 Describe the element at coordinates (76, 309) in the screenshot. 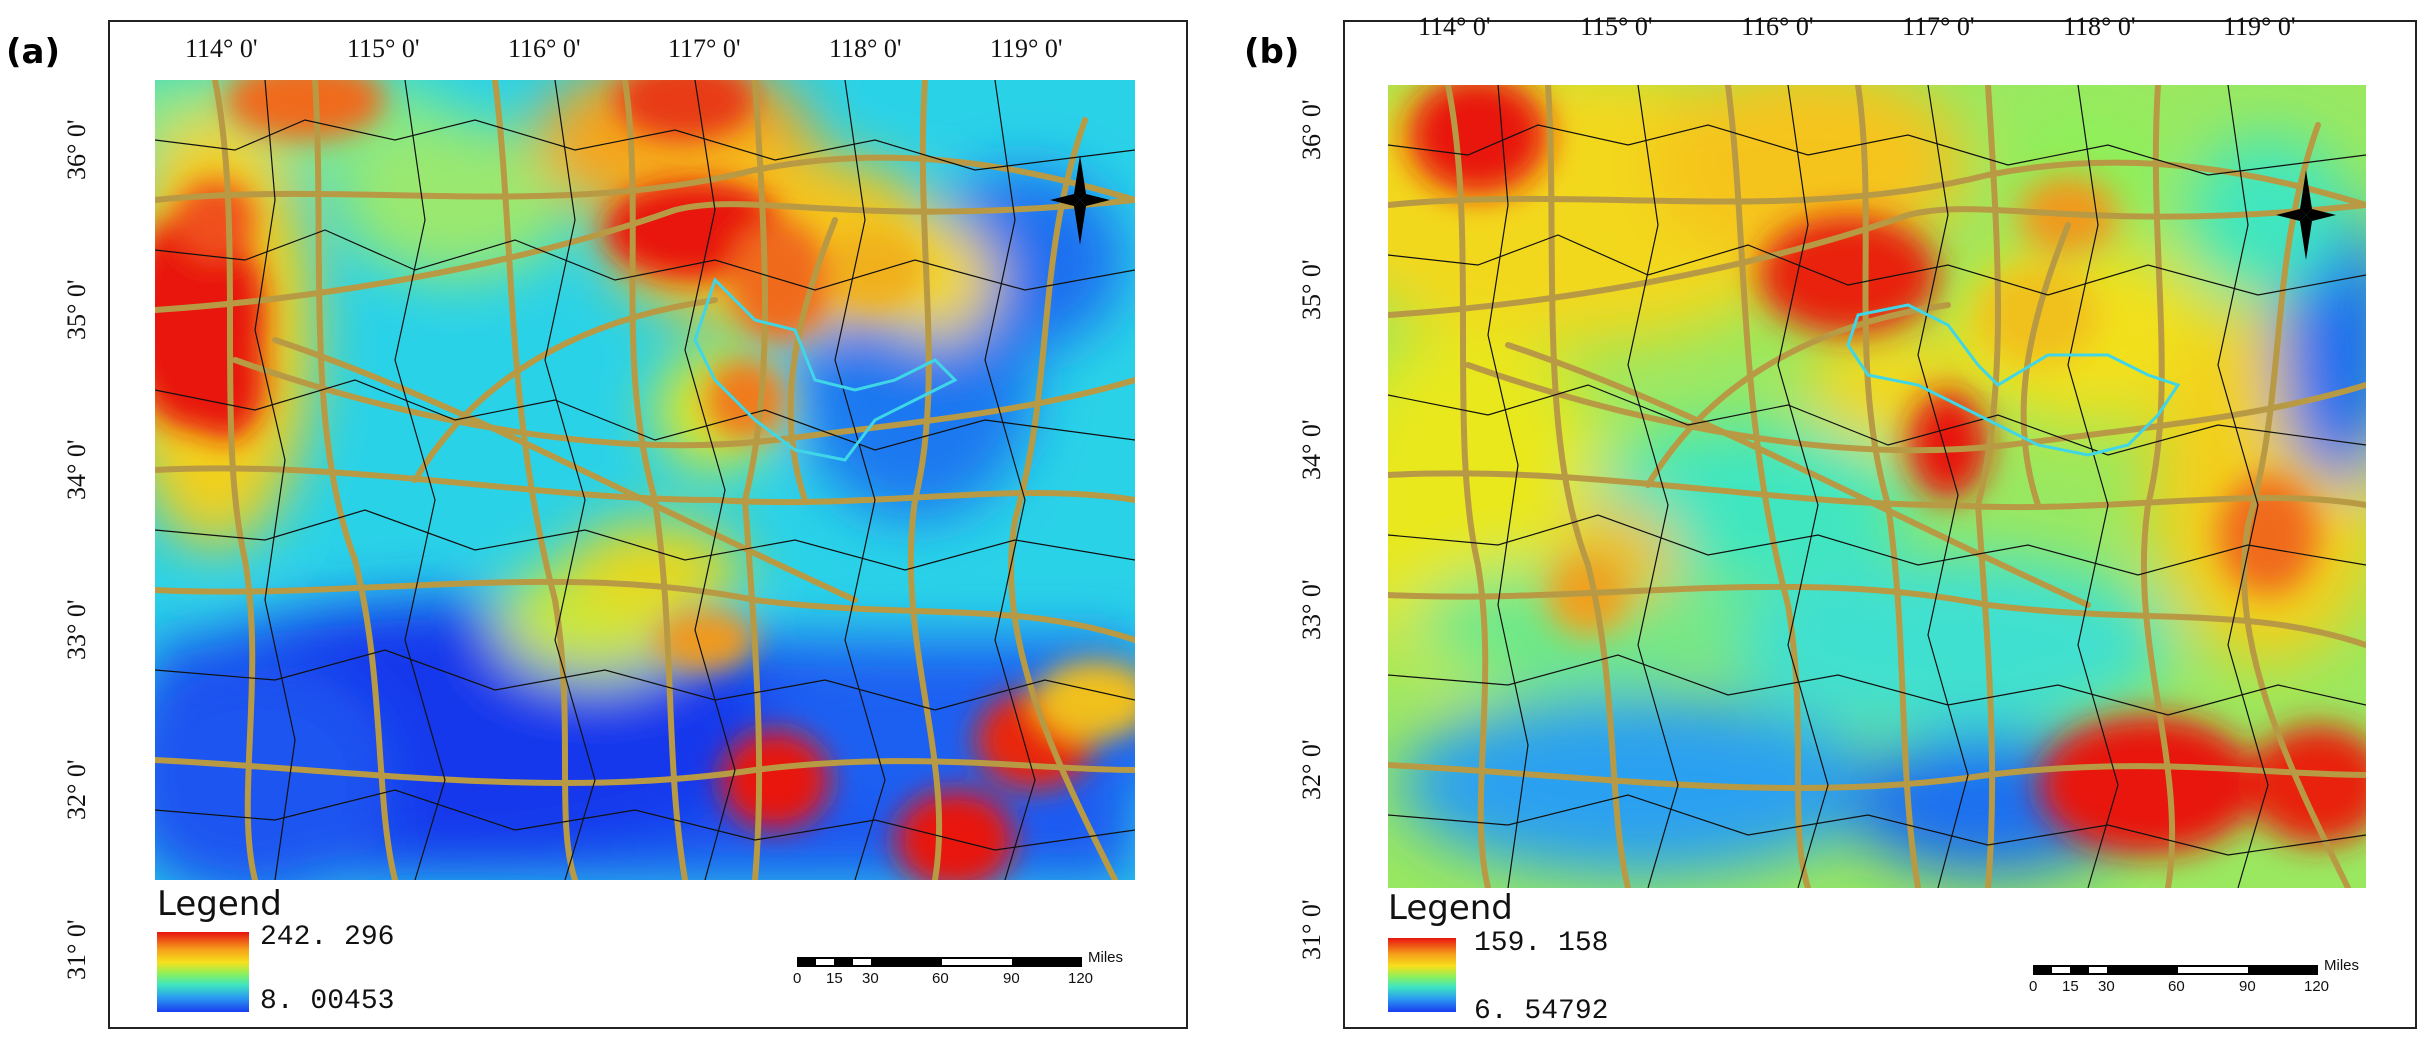

I see `lat-tick-a-35: 35° 0'` at that location.